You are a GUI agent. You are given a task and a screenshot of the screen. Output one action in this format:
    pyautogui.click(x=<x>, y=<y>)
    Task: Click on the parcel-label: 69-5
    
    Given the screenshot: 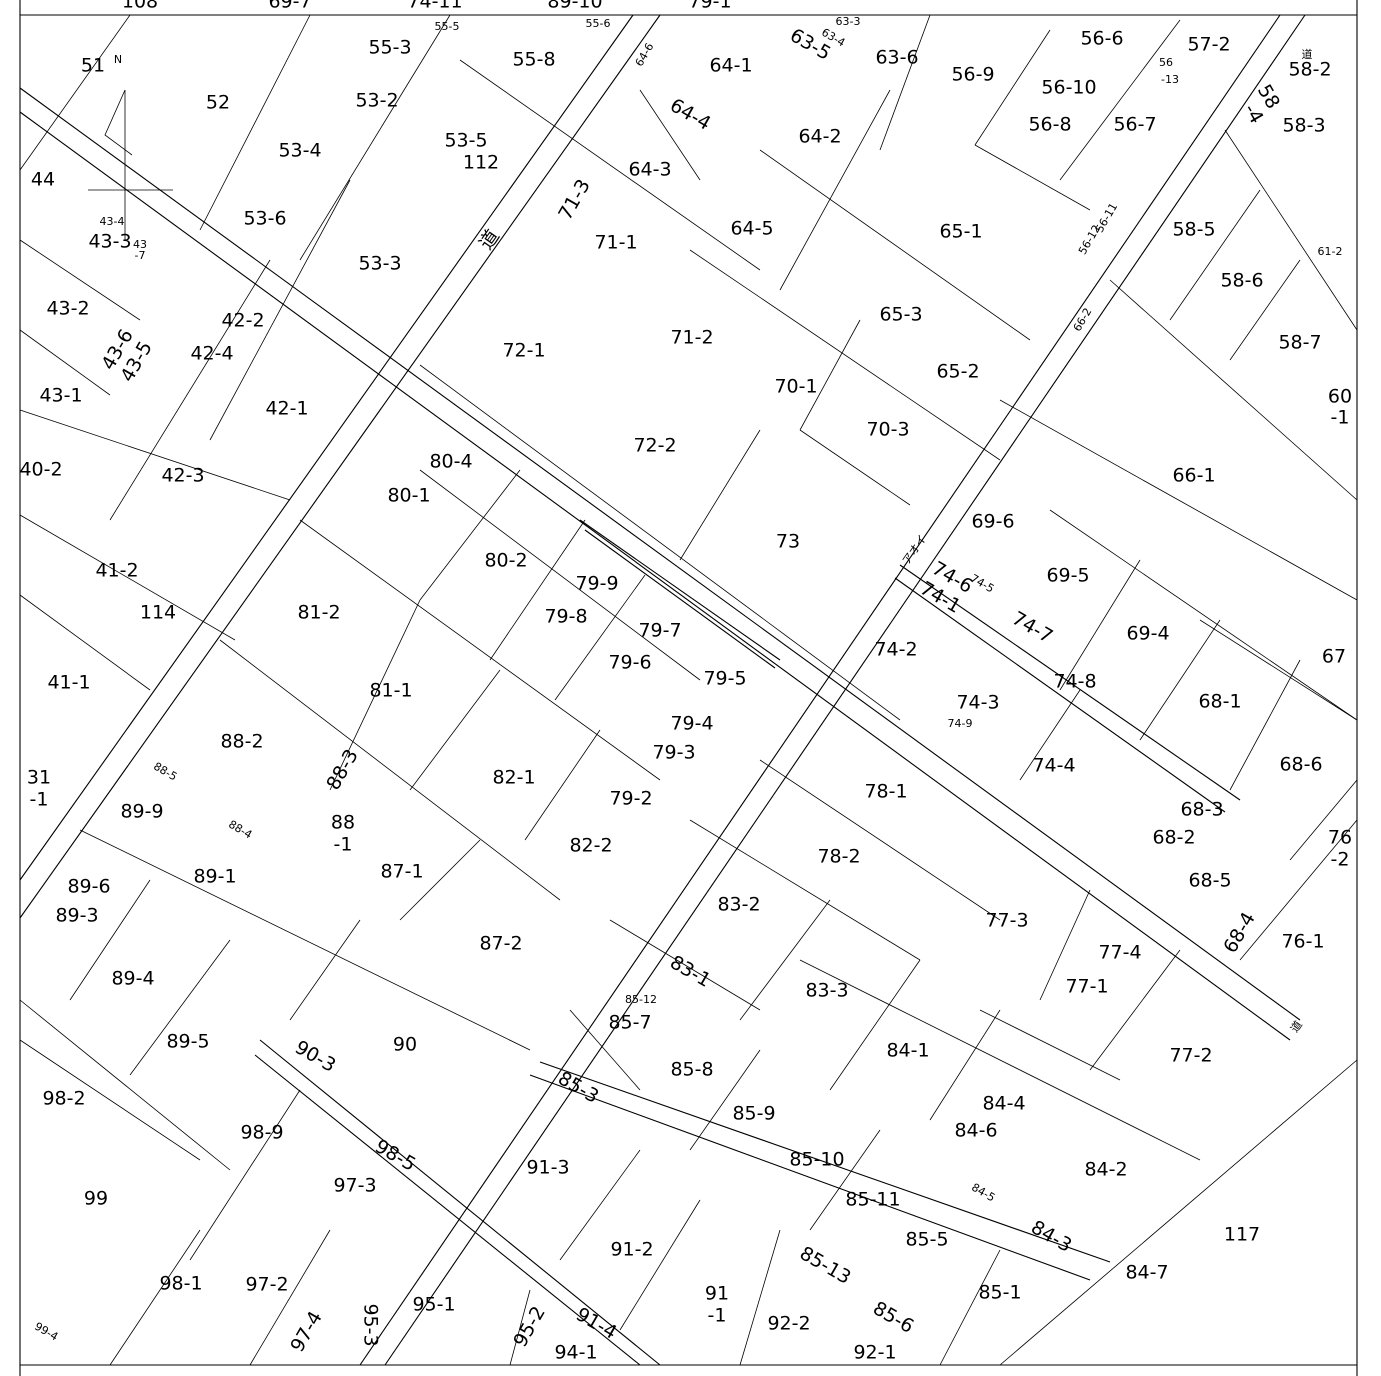 What is the action you would take?
    pyautogui.click(x=1067, y=576)
    